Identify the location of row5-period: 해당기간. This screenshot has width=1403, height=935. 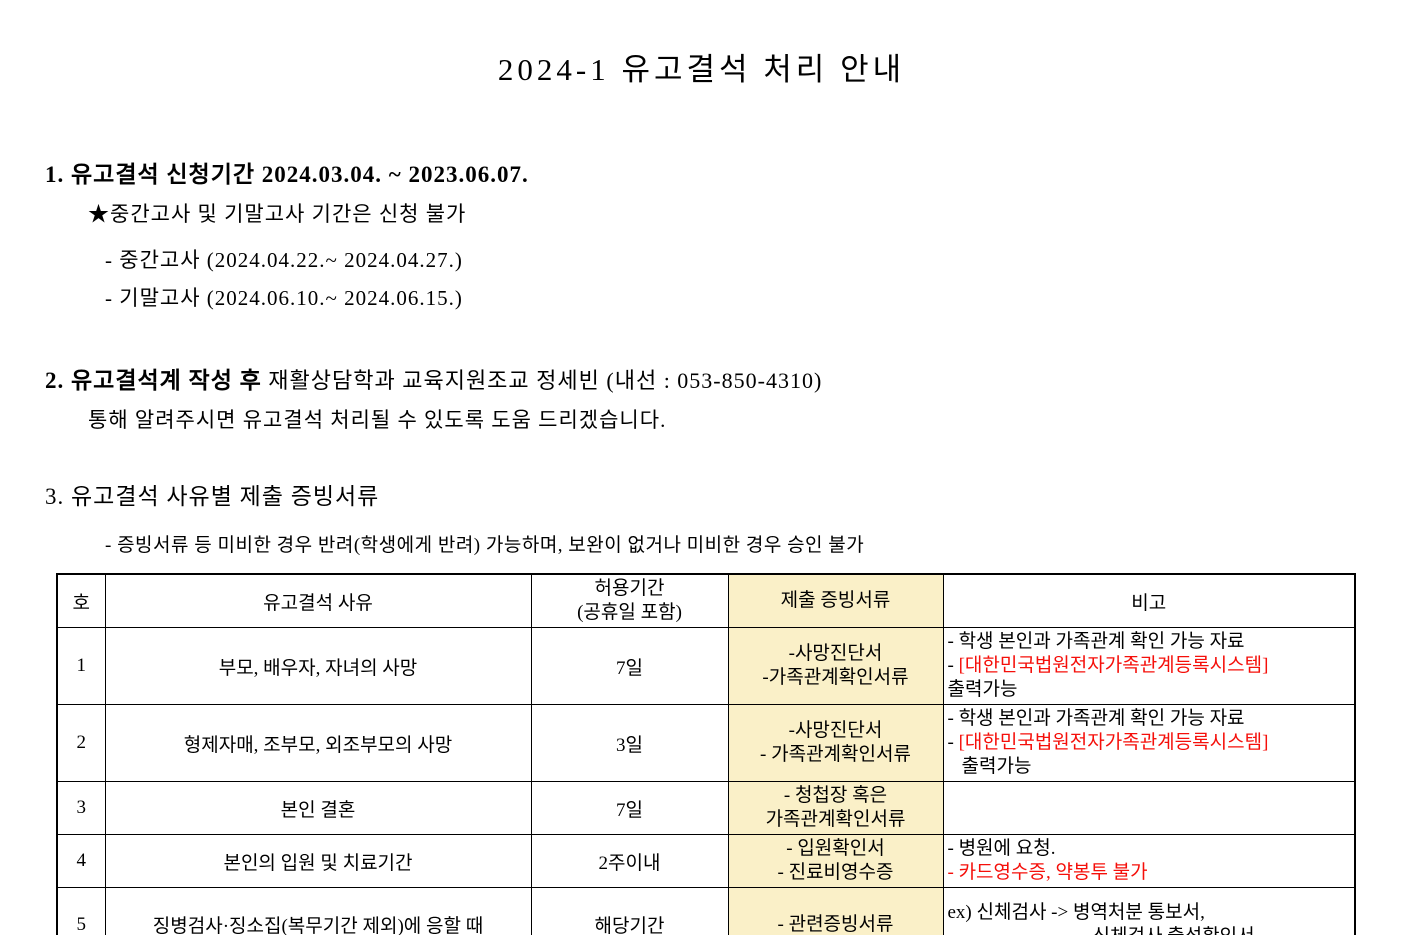
(629, 911).